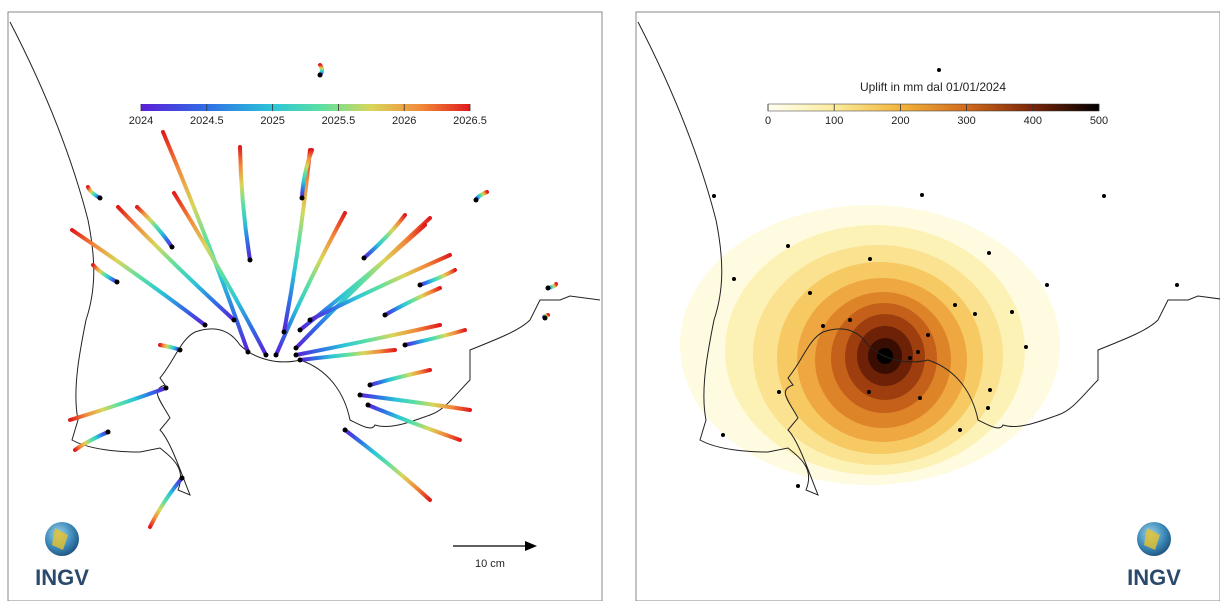 The height and width of the screenshot is (601, 1220). I want to click on colorbar-tick-label: 2025, so click(272, 121).